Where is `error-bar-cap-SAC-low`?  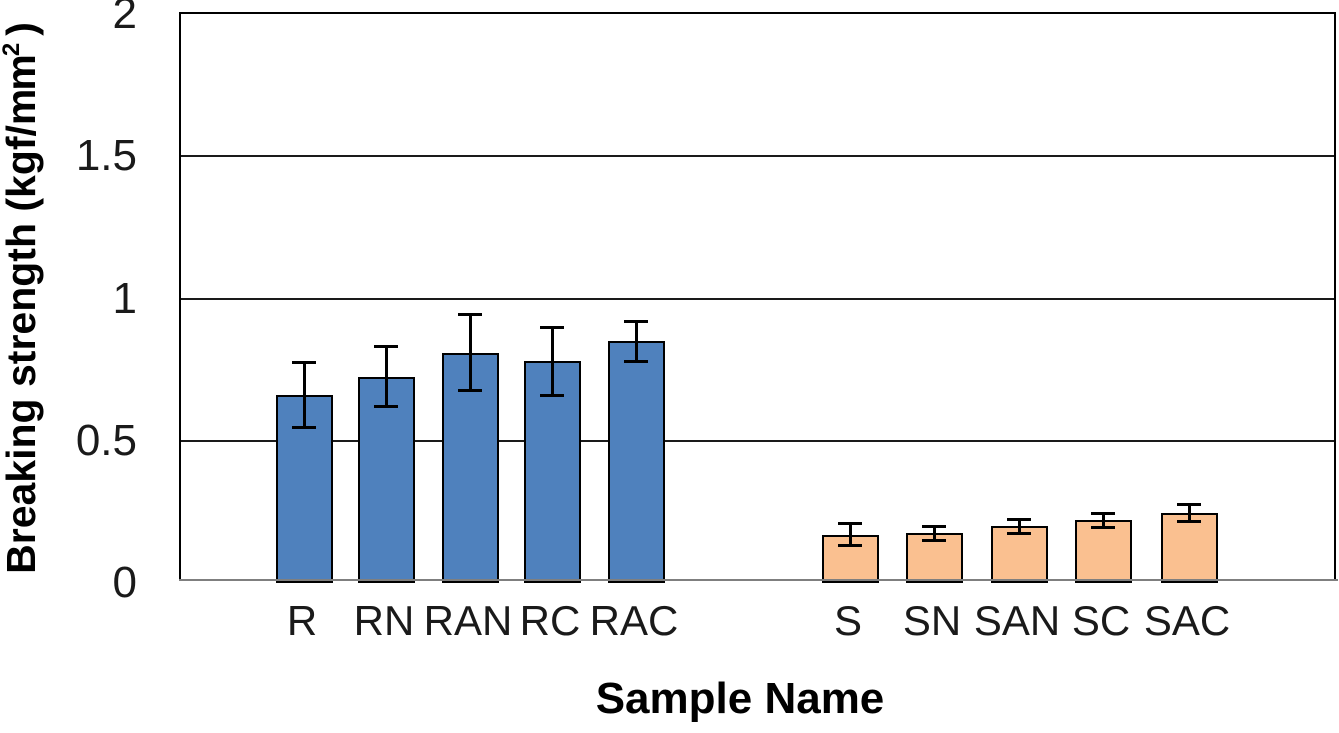
error-bar-cap-SAC-low is located at coordinates (1189, 522).